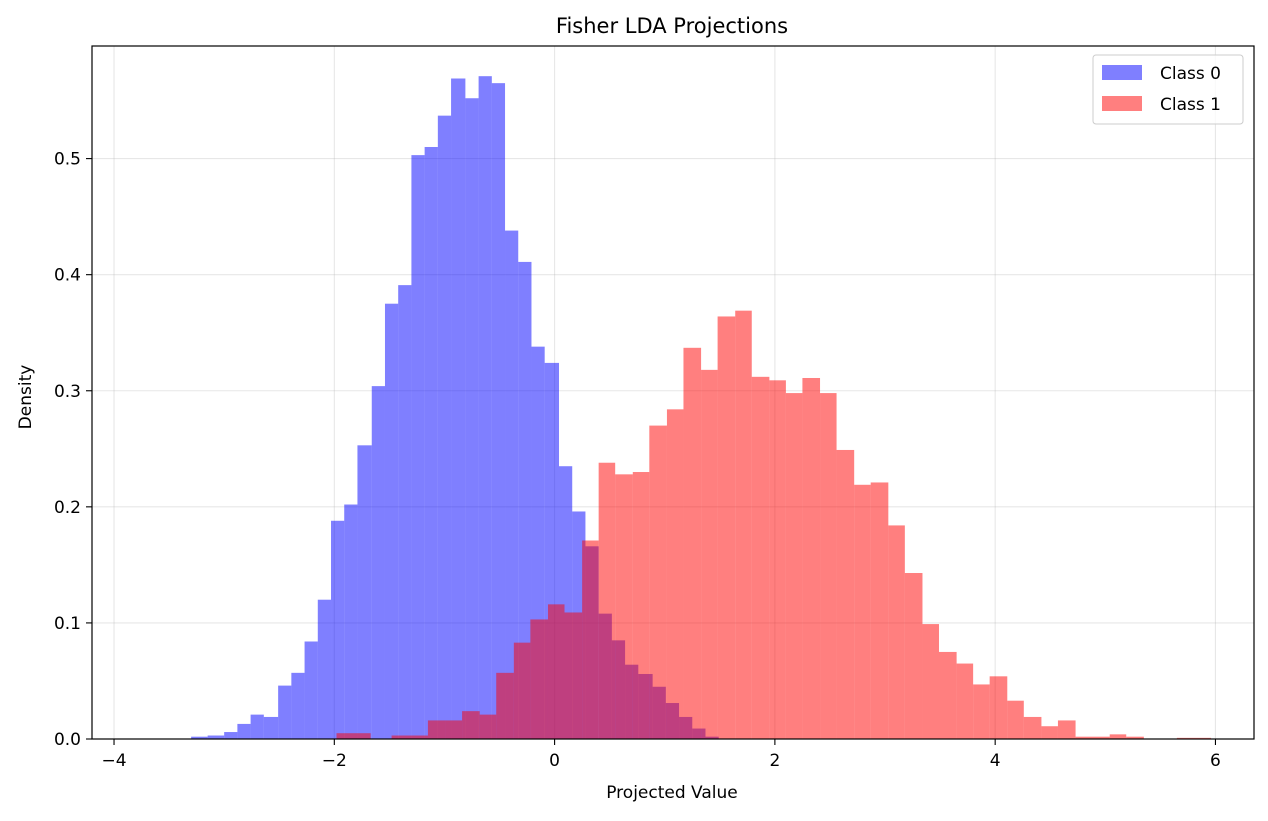 The height and width of the screenshot is (821, 1268). What do you see at coordinates (334, 761) in the screenshot?
I see `x-tick-label: −2` at bounding box center [334, 761].